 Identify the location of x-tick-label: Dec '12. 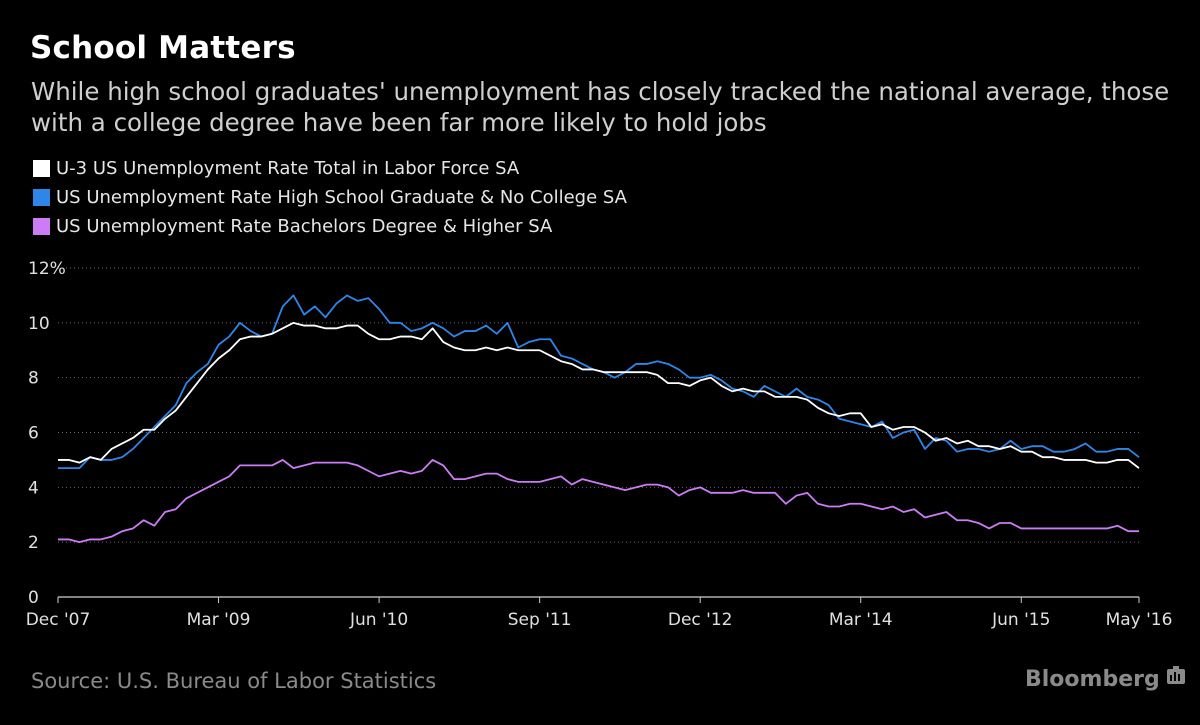
(700, 620).